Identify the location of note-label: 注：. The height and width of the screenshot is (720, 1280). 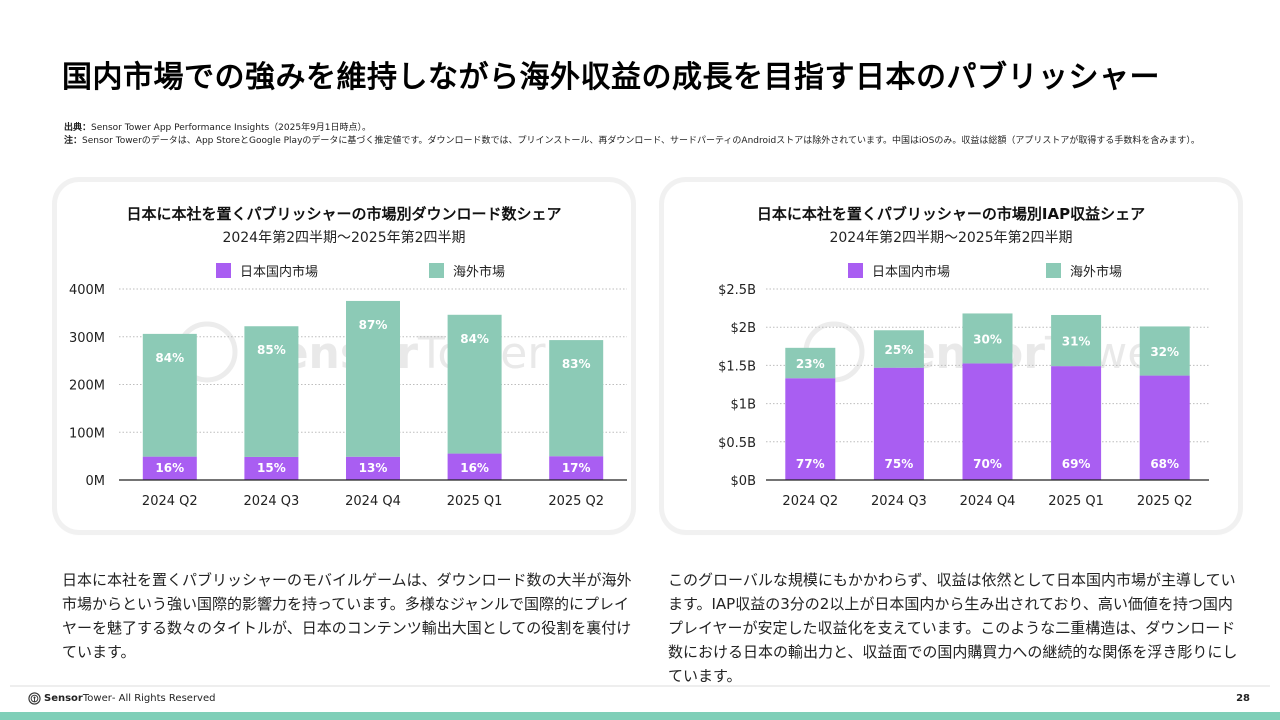
(73, 141).